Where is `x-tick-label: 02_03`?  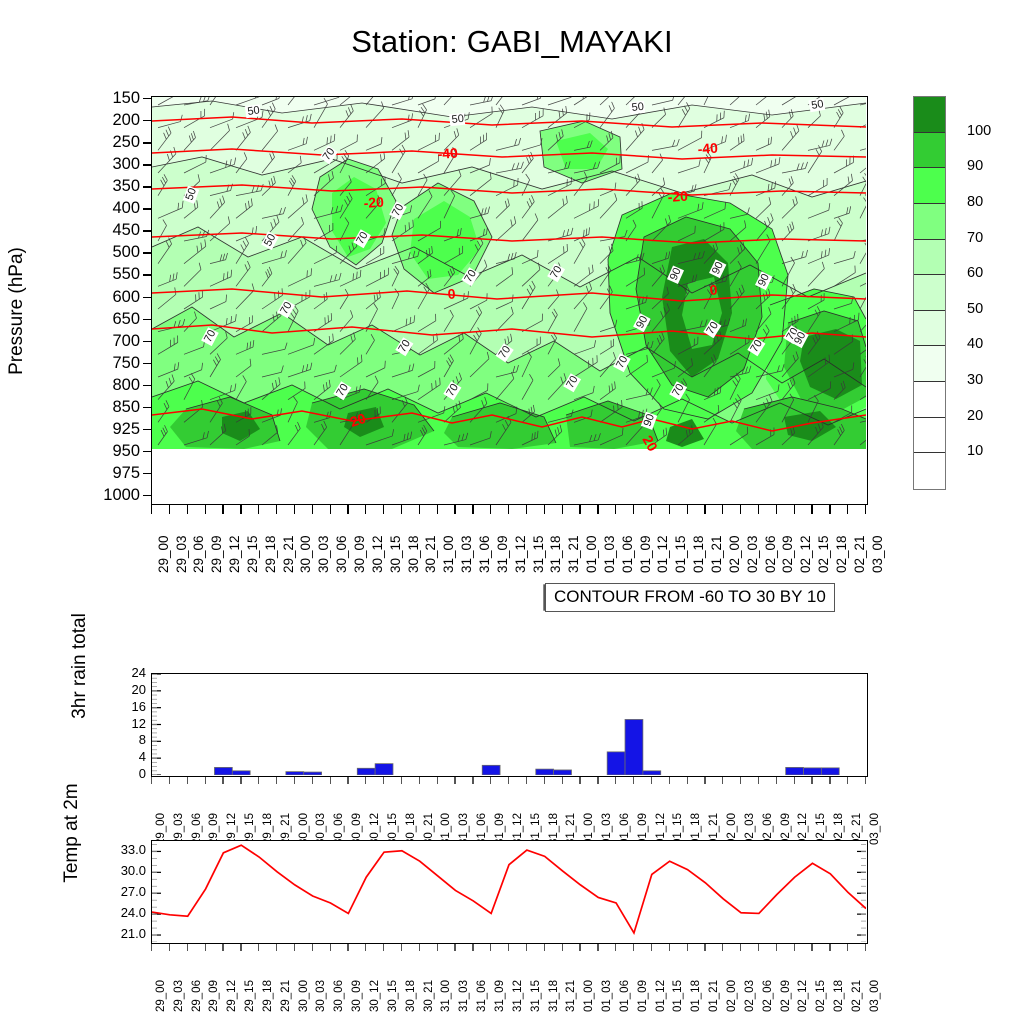 x-tick-label: 02_03 is located at coordinates (752, 554).